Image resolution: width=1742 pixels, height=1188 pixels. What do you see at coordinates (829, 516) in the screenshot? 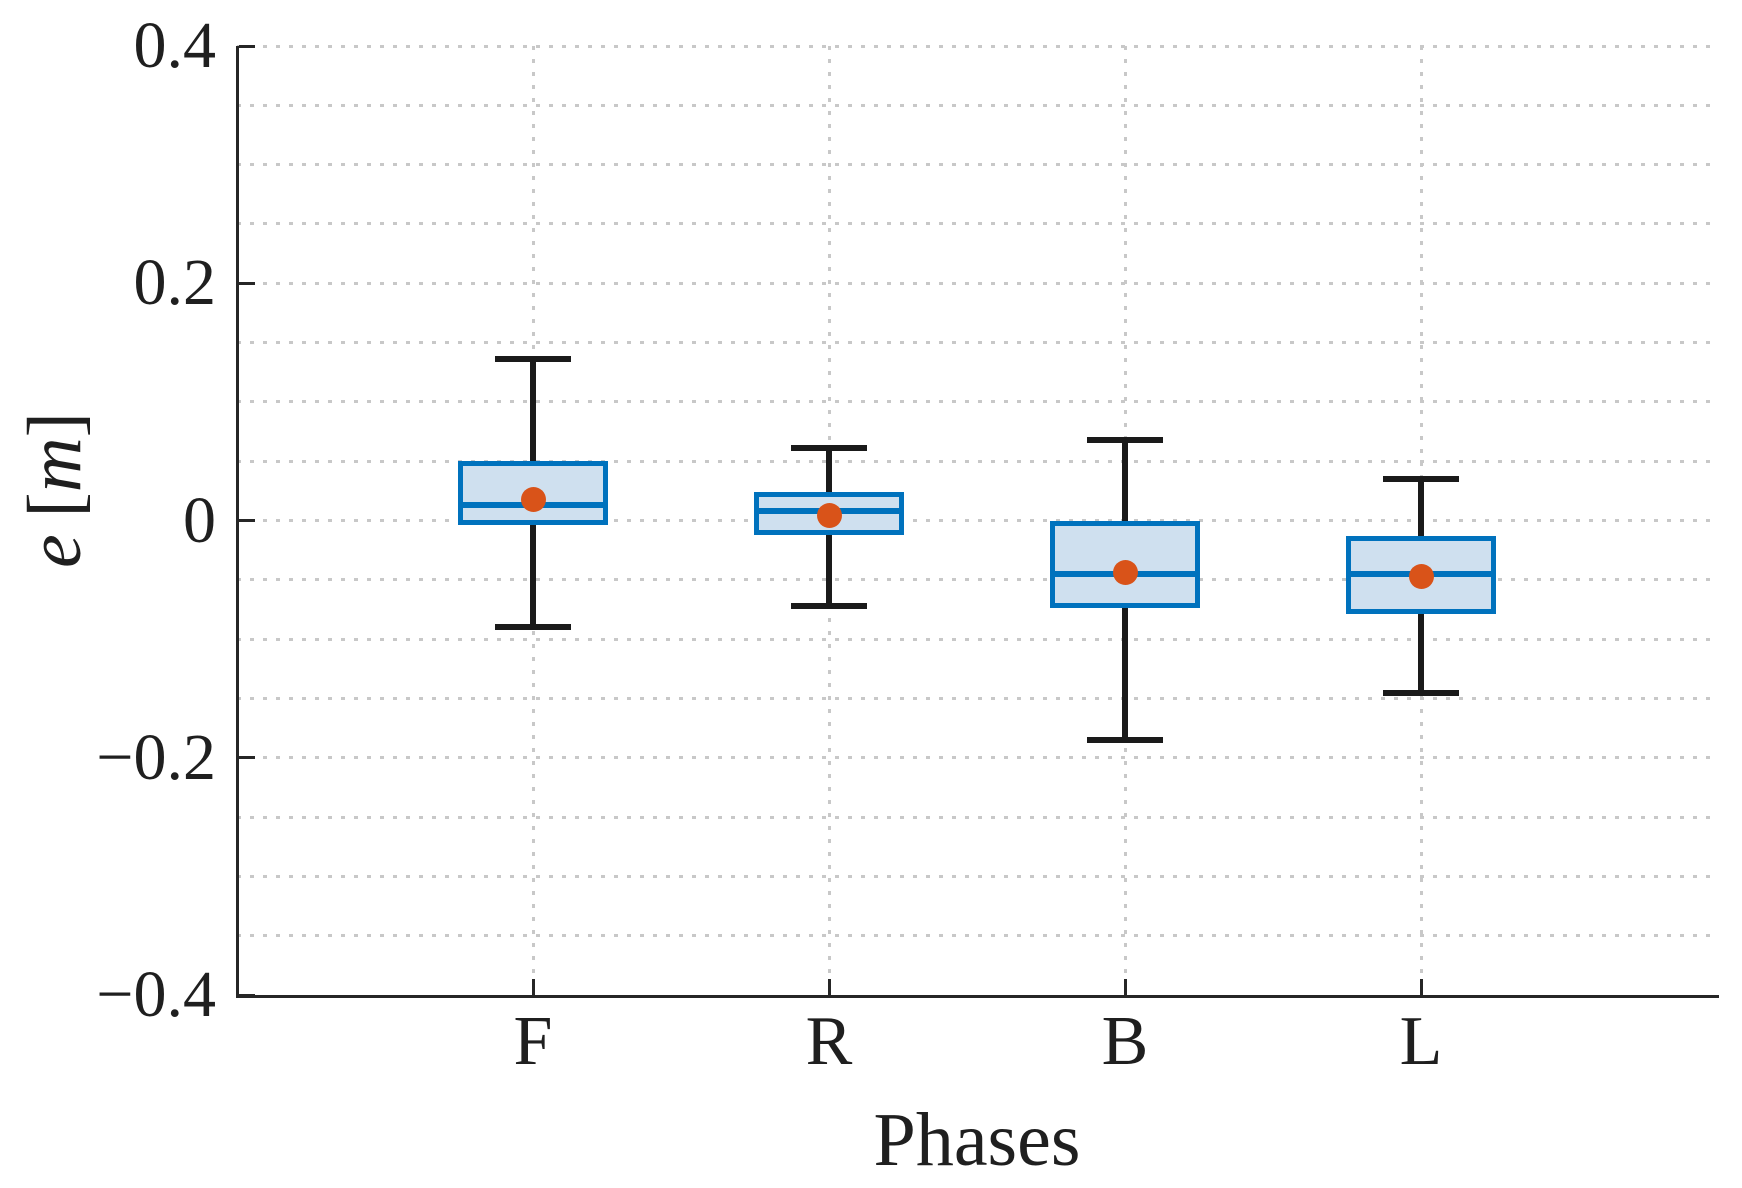
I see `mean-marker-R` at bounding box center [829, 516].